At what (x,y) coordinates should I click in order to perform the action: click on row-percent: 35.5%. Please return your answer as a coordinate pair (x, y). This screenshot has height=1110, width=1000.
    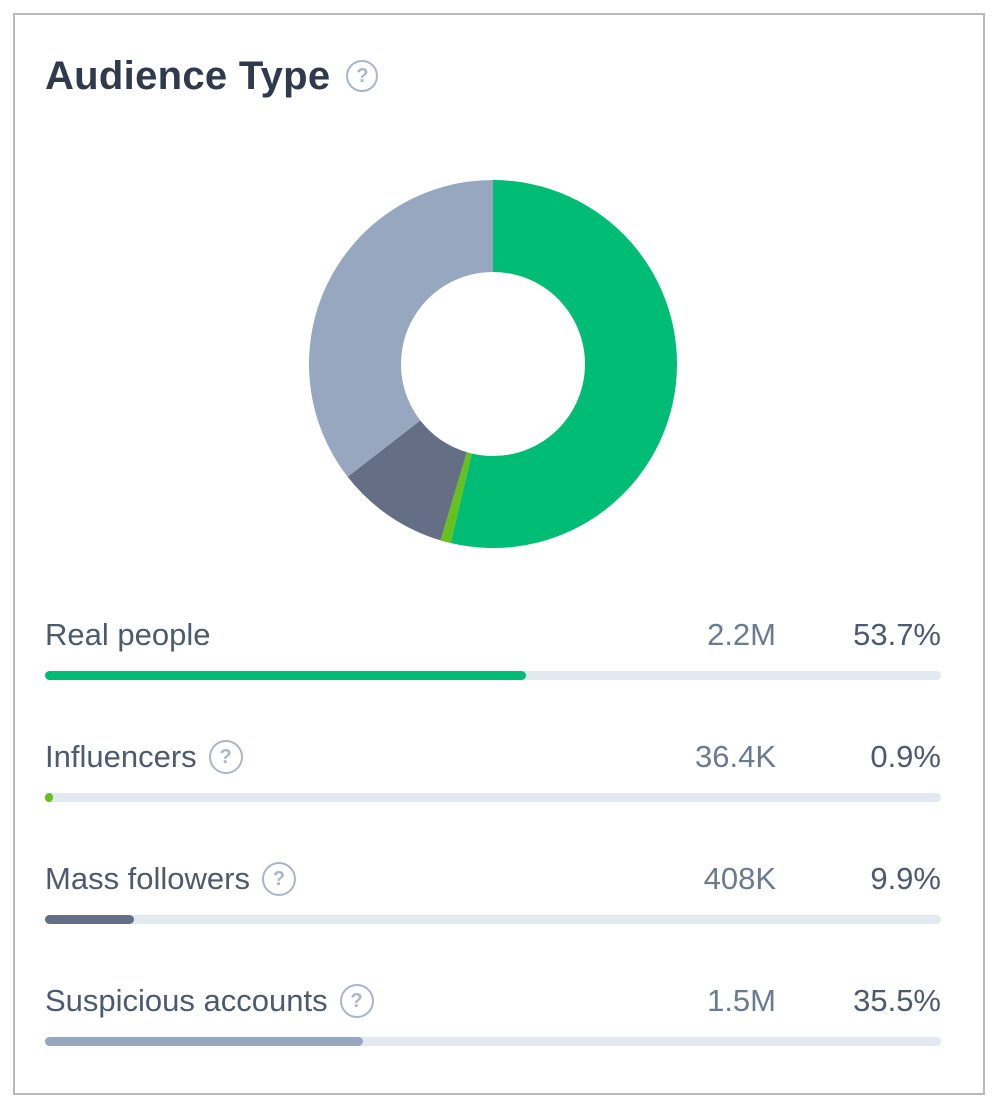
    Looking at the image, I should click on (897, 1000).